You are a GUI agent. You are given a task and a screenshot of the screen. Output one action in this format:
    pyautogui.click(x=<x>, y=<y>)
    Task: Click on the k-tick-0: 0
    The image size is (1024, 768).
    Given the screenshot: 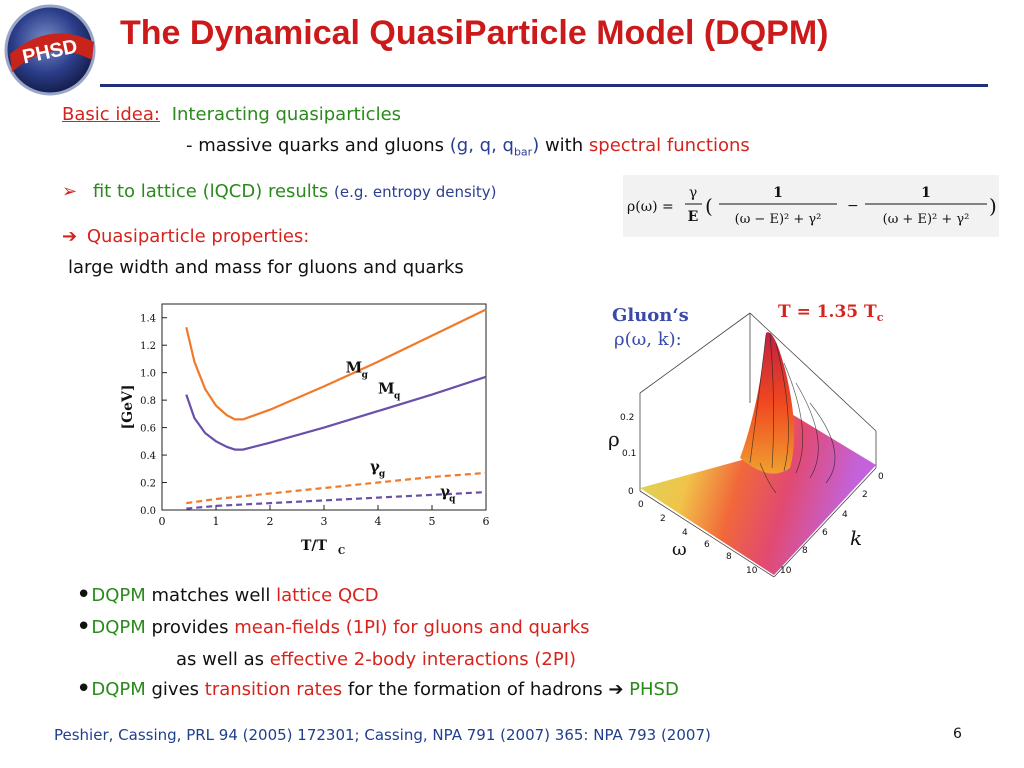 What is the action you would take?
    pyautogui.click(x=881, y=477)
    